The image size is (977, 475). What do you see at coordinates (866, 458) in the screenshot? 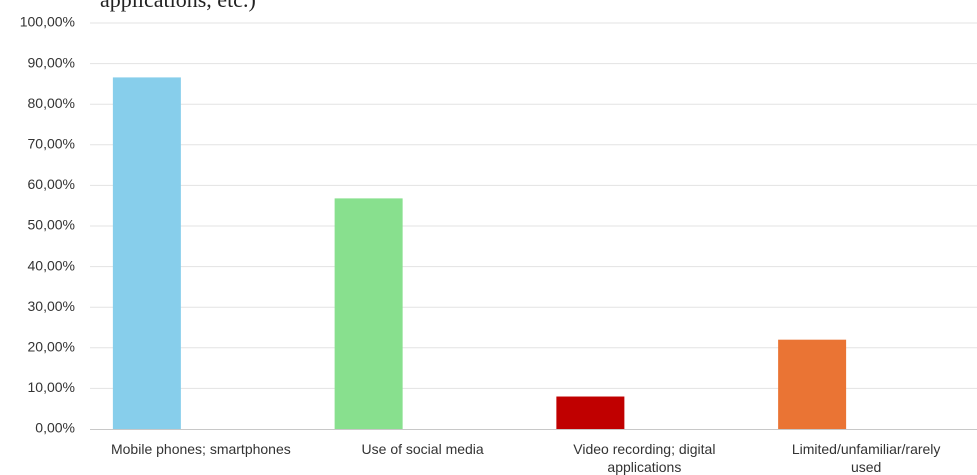
I see `x-category-label: Limited/unfamiliar/rarely used` at bounding box center [866, 458].